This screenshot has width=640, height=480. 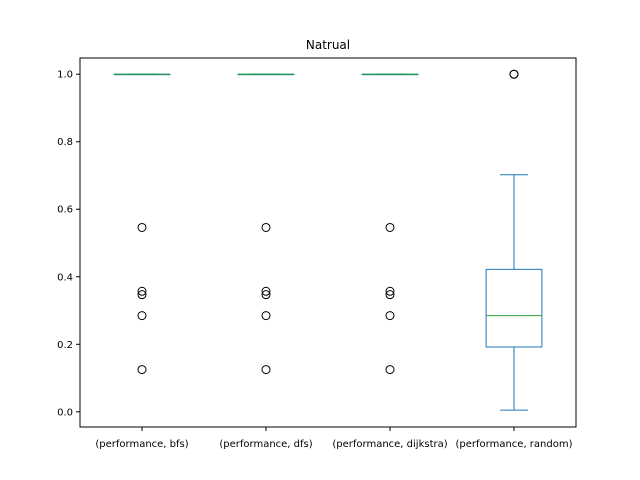 I want to click on y-tick-label: 0.8, so click(x=65, y=142).